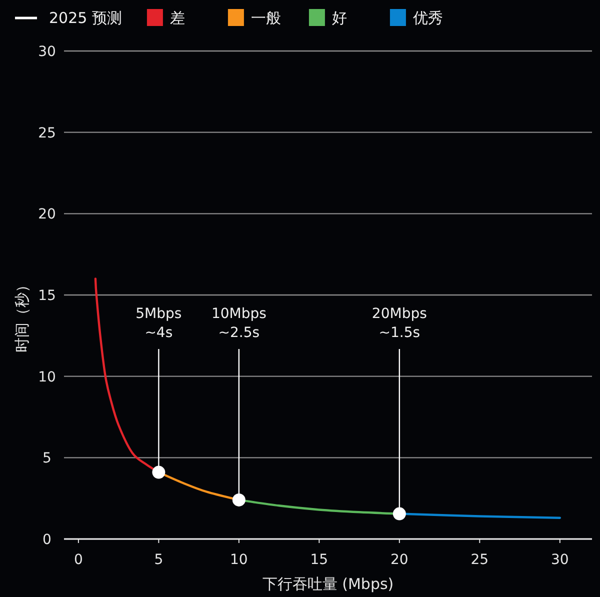 This screenshot has height=597, width=600. I want to click on y-tick-label: 30, so click(47, 52).